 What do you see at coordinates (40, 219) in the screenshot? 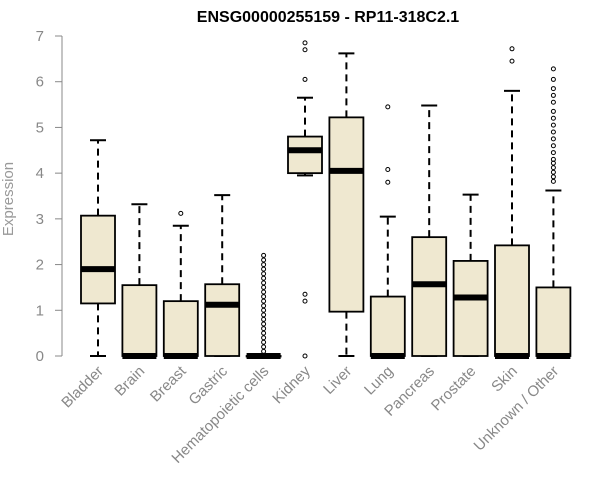
I see `y-tick-label: 3` at bounding box center [40, 219].